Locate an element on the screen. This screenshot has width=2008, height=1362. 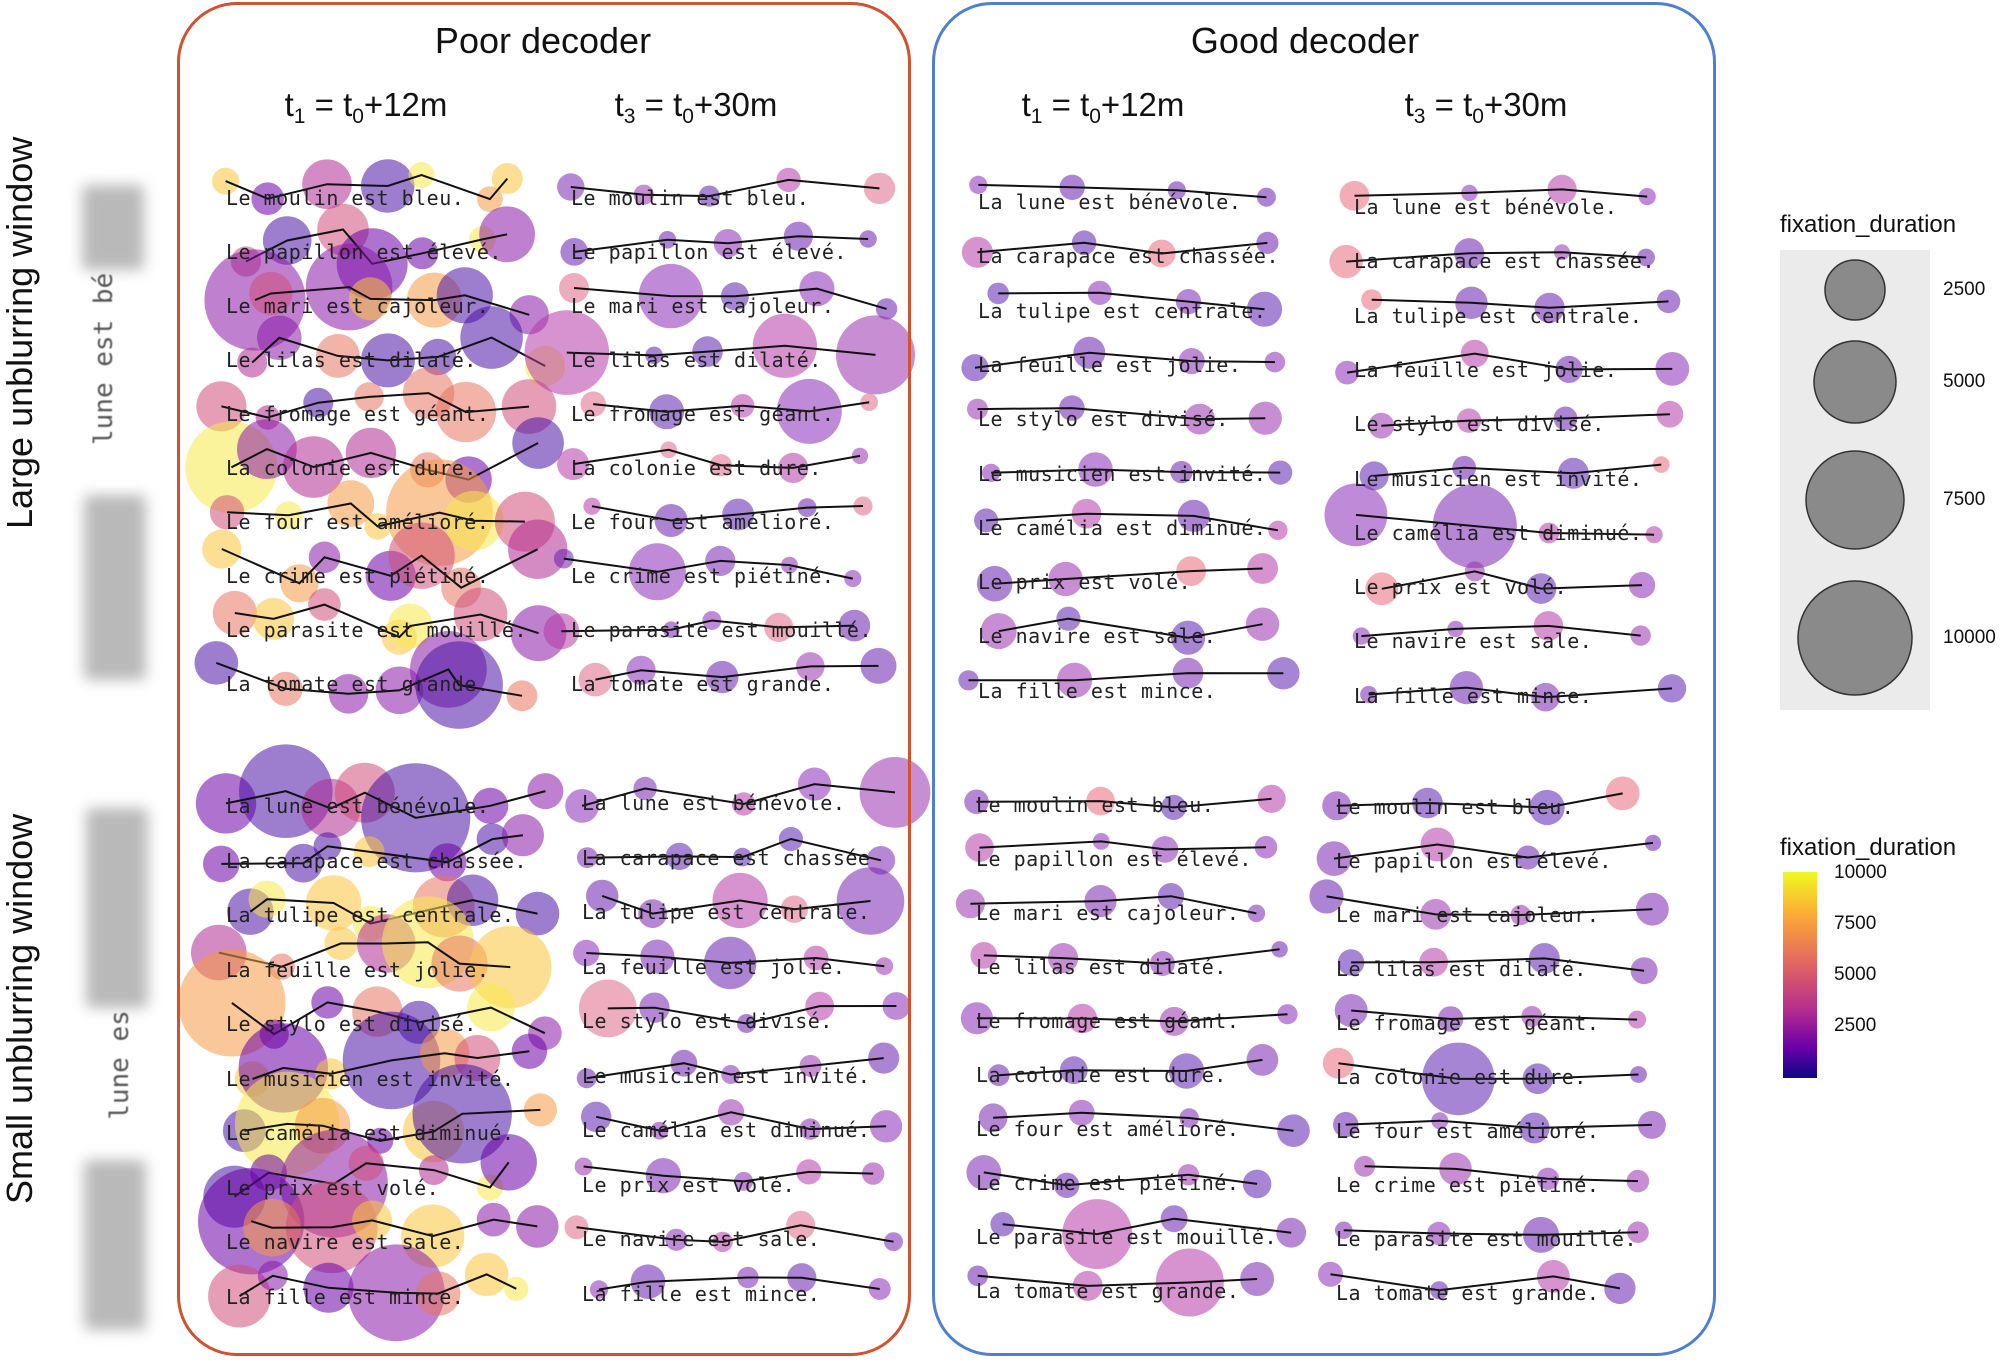
sentence-poor-large-t1: Le fromage est géant. is located at coordinates (358, 414).